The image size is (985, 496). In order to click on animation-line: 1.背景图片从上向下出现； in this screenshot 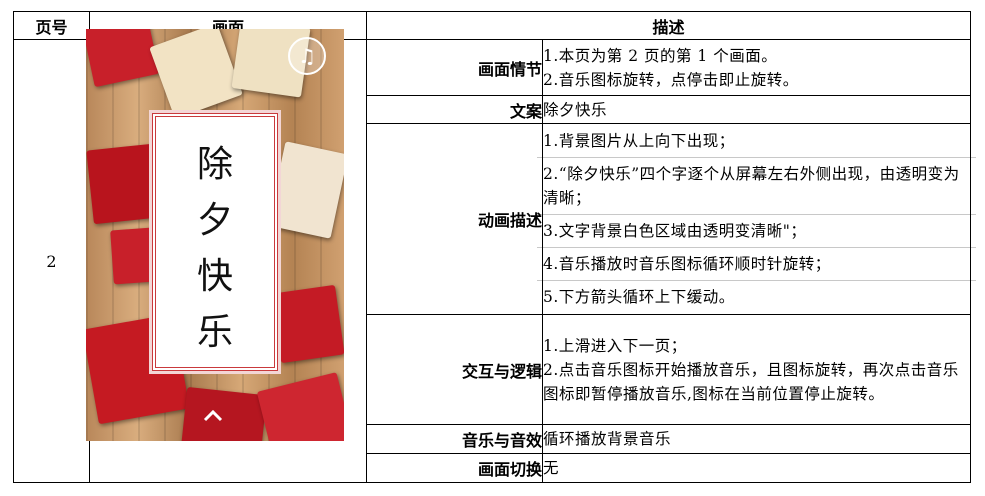, I will do `click(639, 141)`.